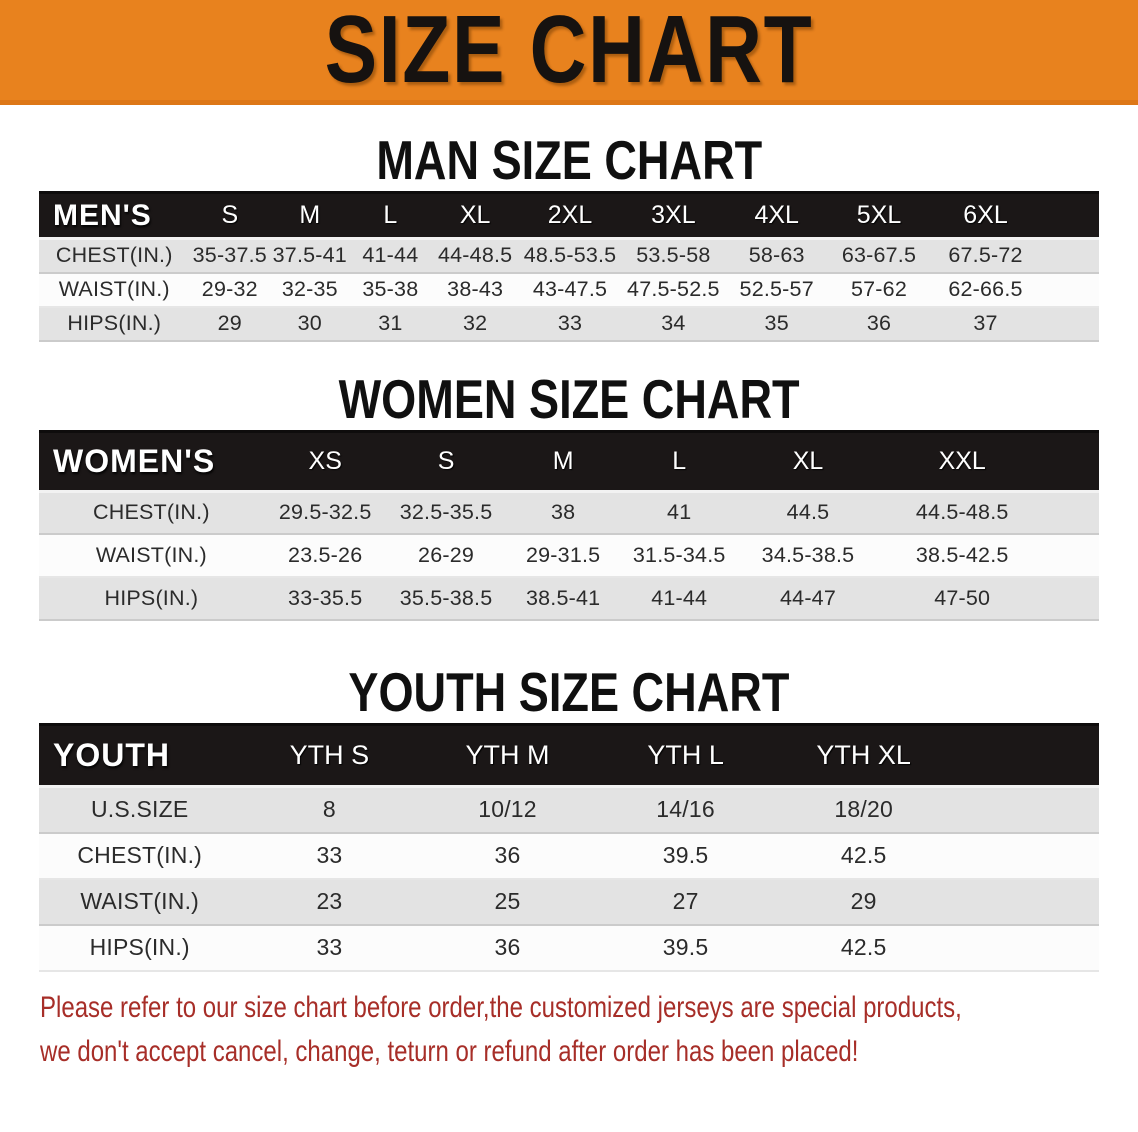 This screenshot has height=1132, width=1138. What do you see at coordinates (563, 461) in the screenshot?
I see `women-col-m: M` at bounding box center [563, 461].